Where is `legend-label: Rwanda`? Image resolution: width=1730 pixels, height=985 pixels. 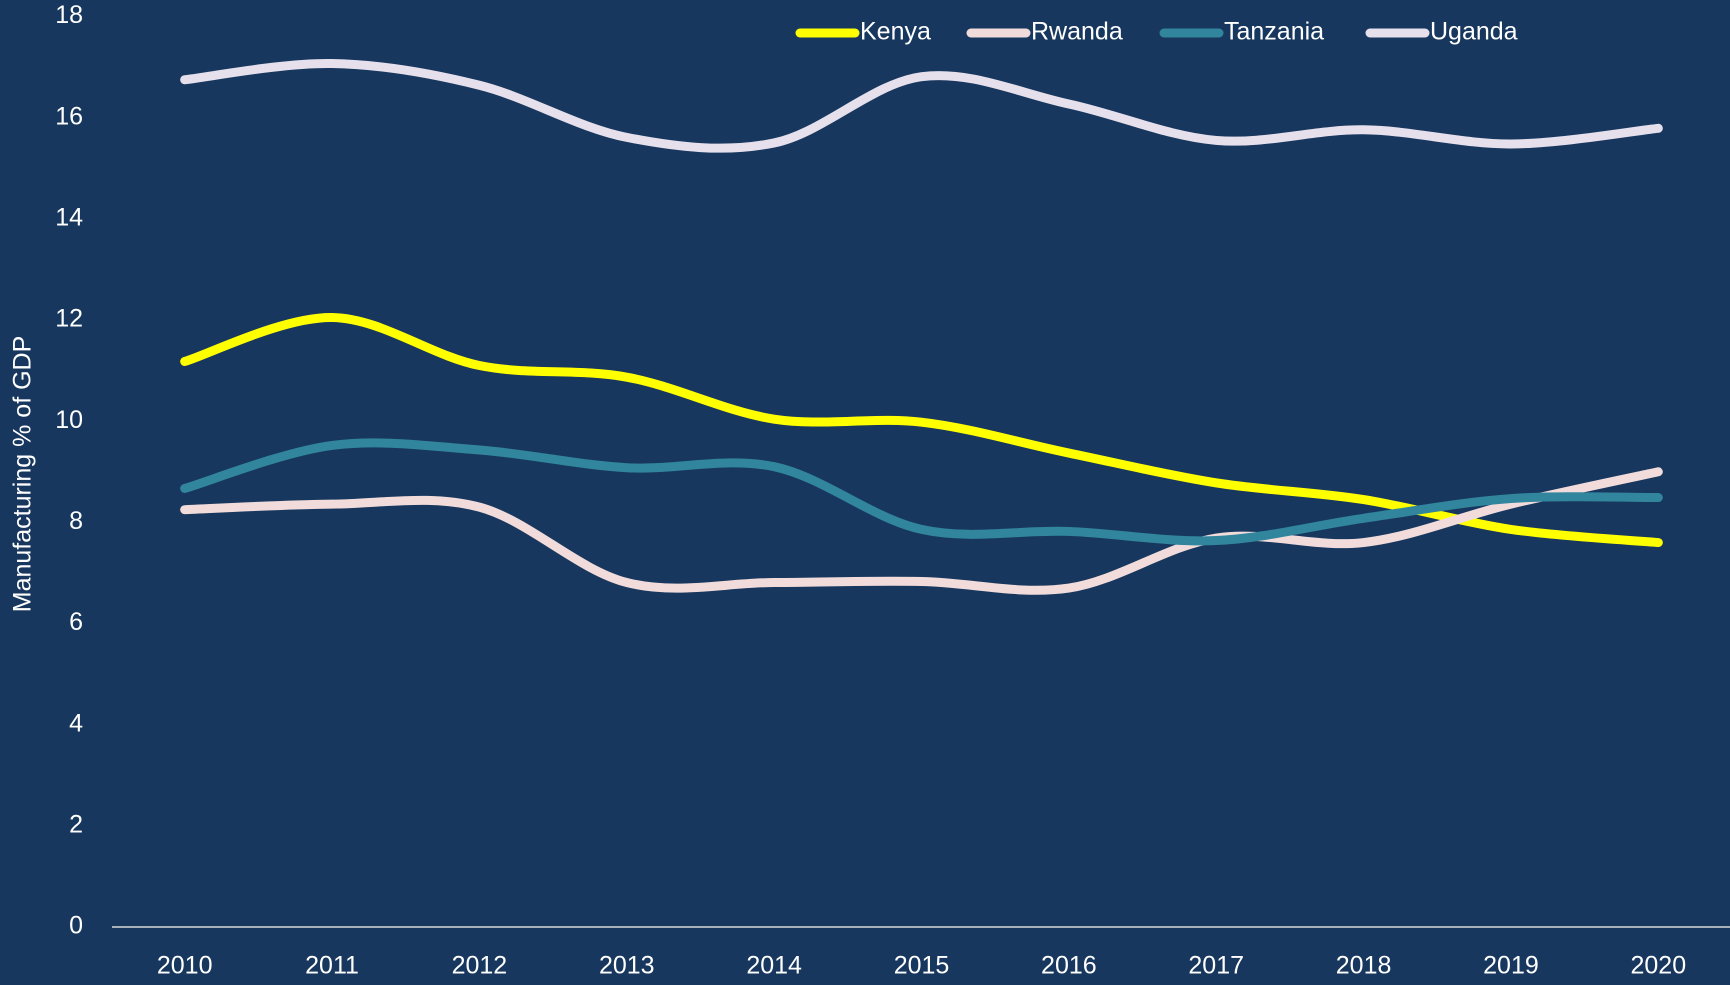
legend-label: Rwanda is located at coordinates (1077, 32).